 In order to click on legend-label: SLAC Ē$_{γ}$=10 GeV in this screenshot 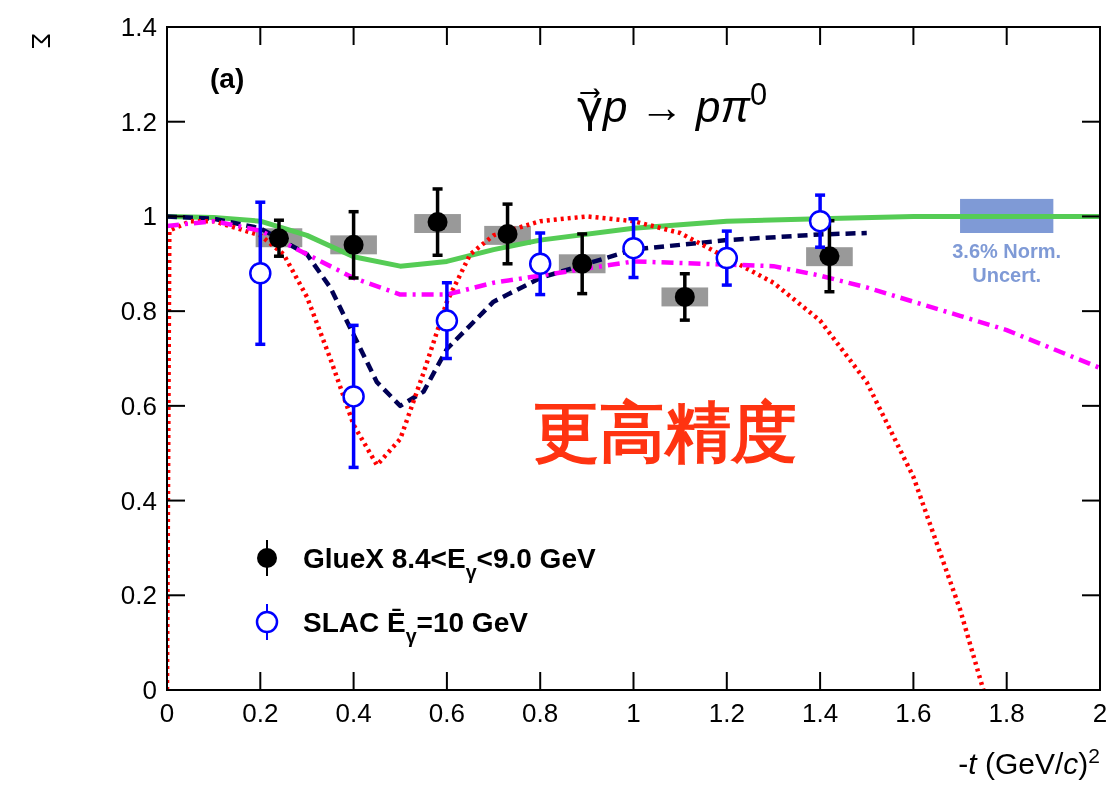, I will do `click(416, 627)`.